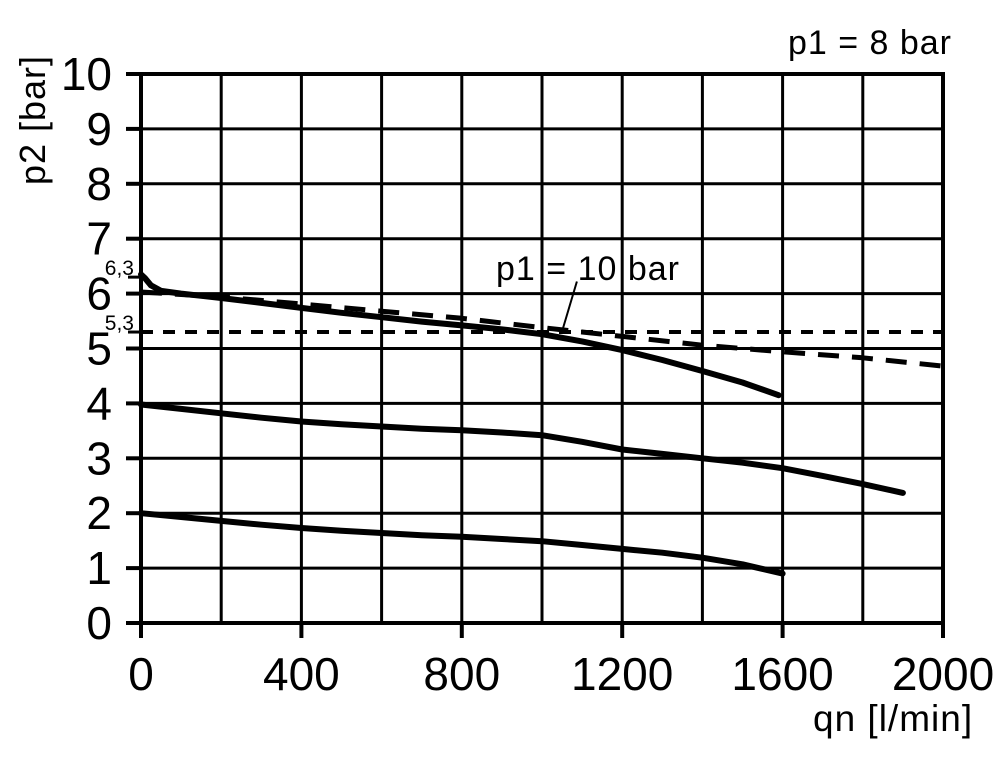  Describe the element at coordinates (119, 268) in the screenshot. I see `y-special-tick-label: 6,3` at that location.